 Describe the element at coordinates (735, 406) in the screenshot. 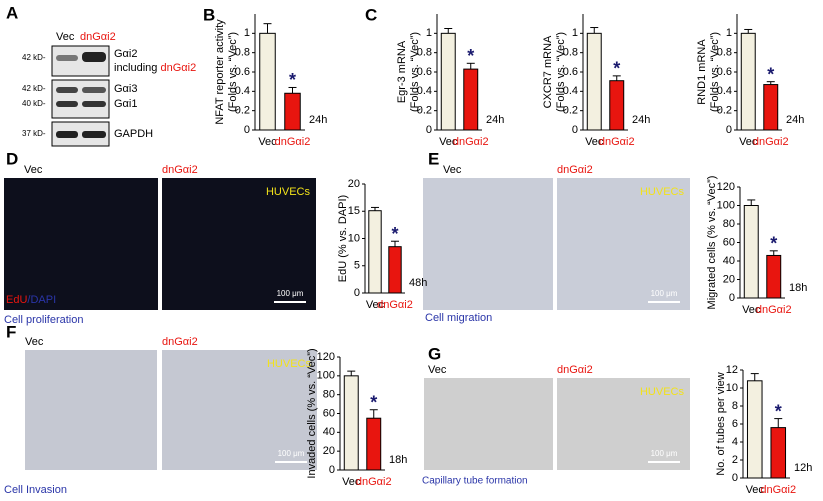

I see `y-tick-label: 8` at that location.